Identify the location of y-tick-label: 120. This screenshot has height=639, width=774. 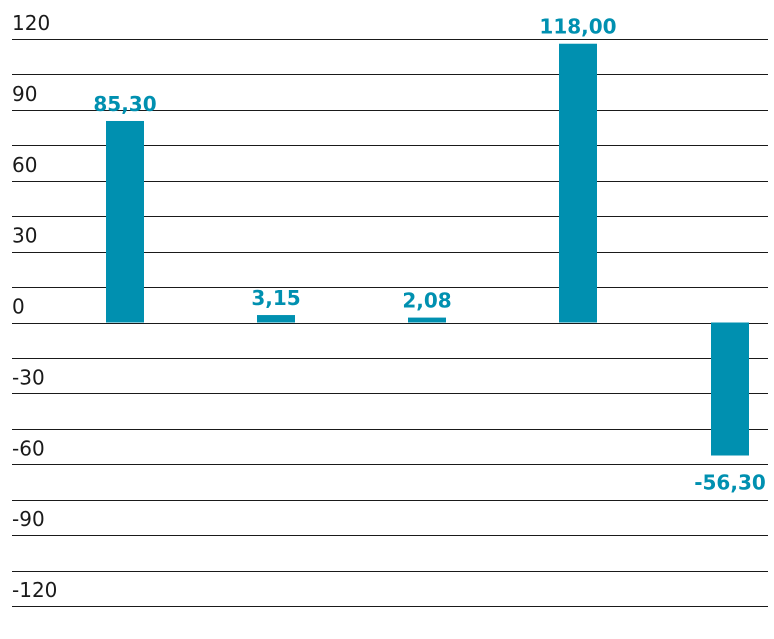
(31, 23).